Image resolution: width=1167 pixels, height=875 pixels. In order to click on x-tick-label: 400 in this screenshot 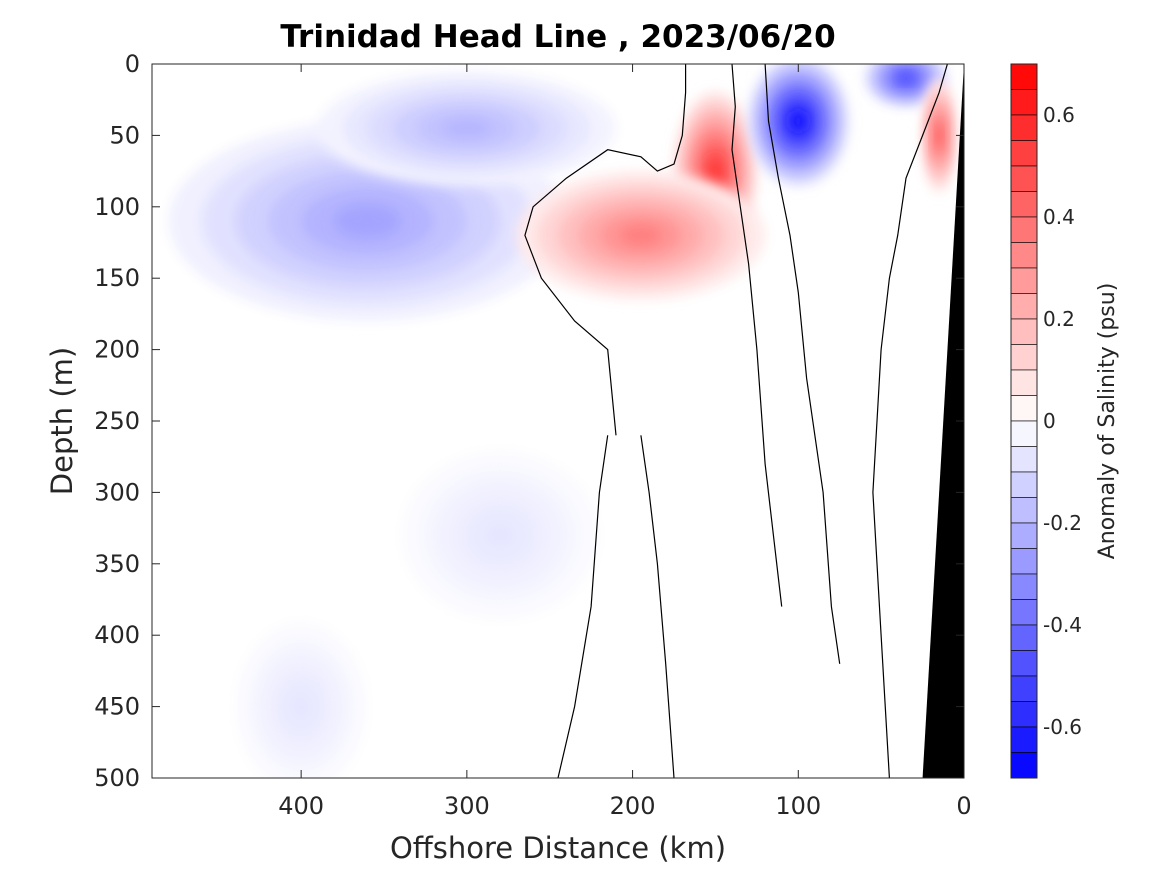, I will do `click(301, 806)`.